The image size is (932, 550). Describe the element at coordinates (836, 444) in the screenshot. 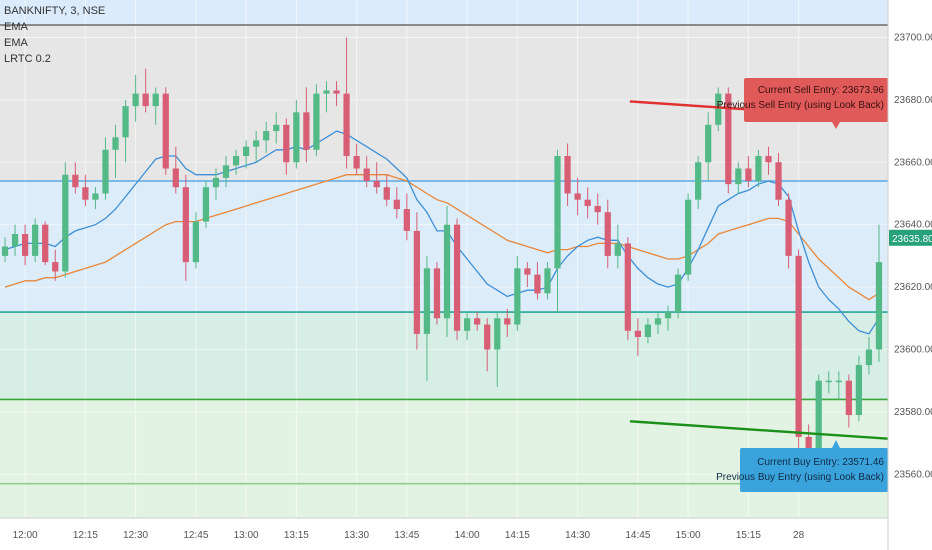

I see `buy-entry-pointer` at that location.